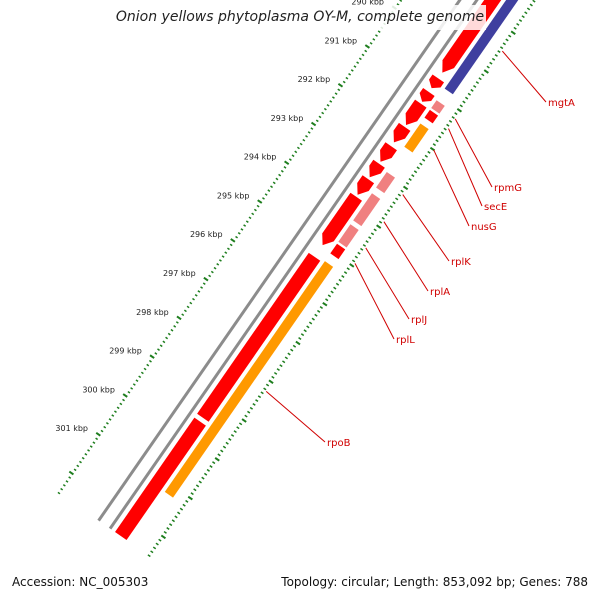 This screenshot has width=600, height=600. Describe the element at coordinates (348, 236) in the screenshot. I see `gene-rplJ` at that location.